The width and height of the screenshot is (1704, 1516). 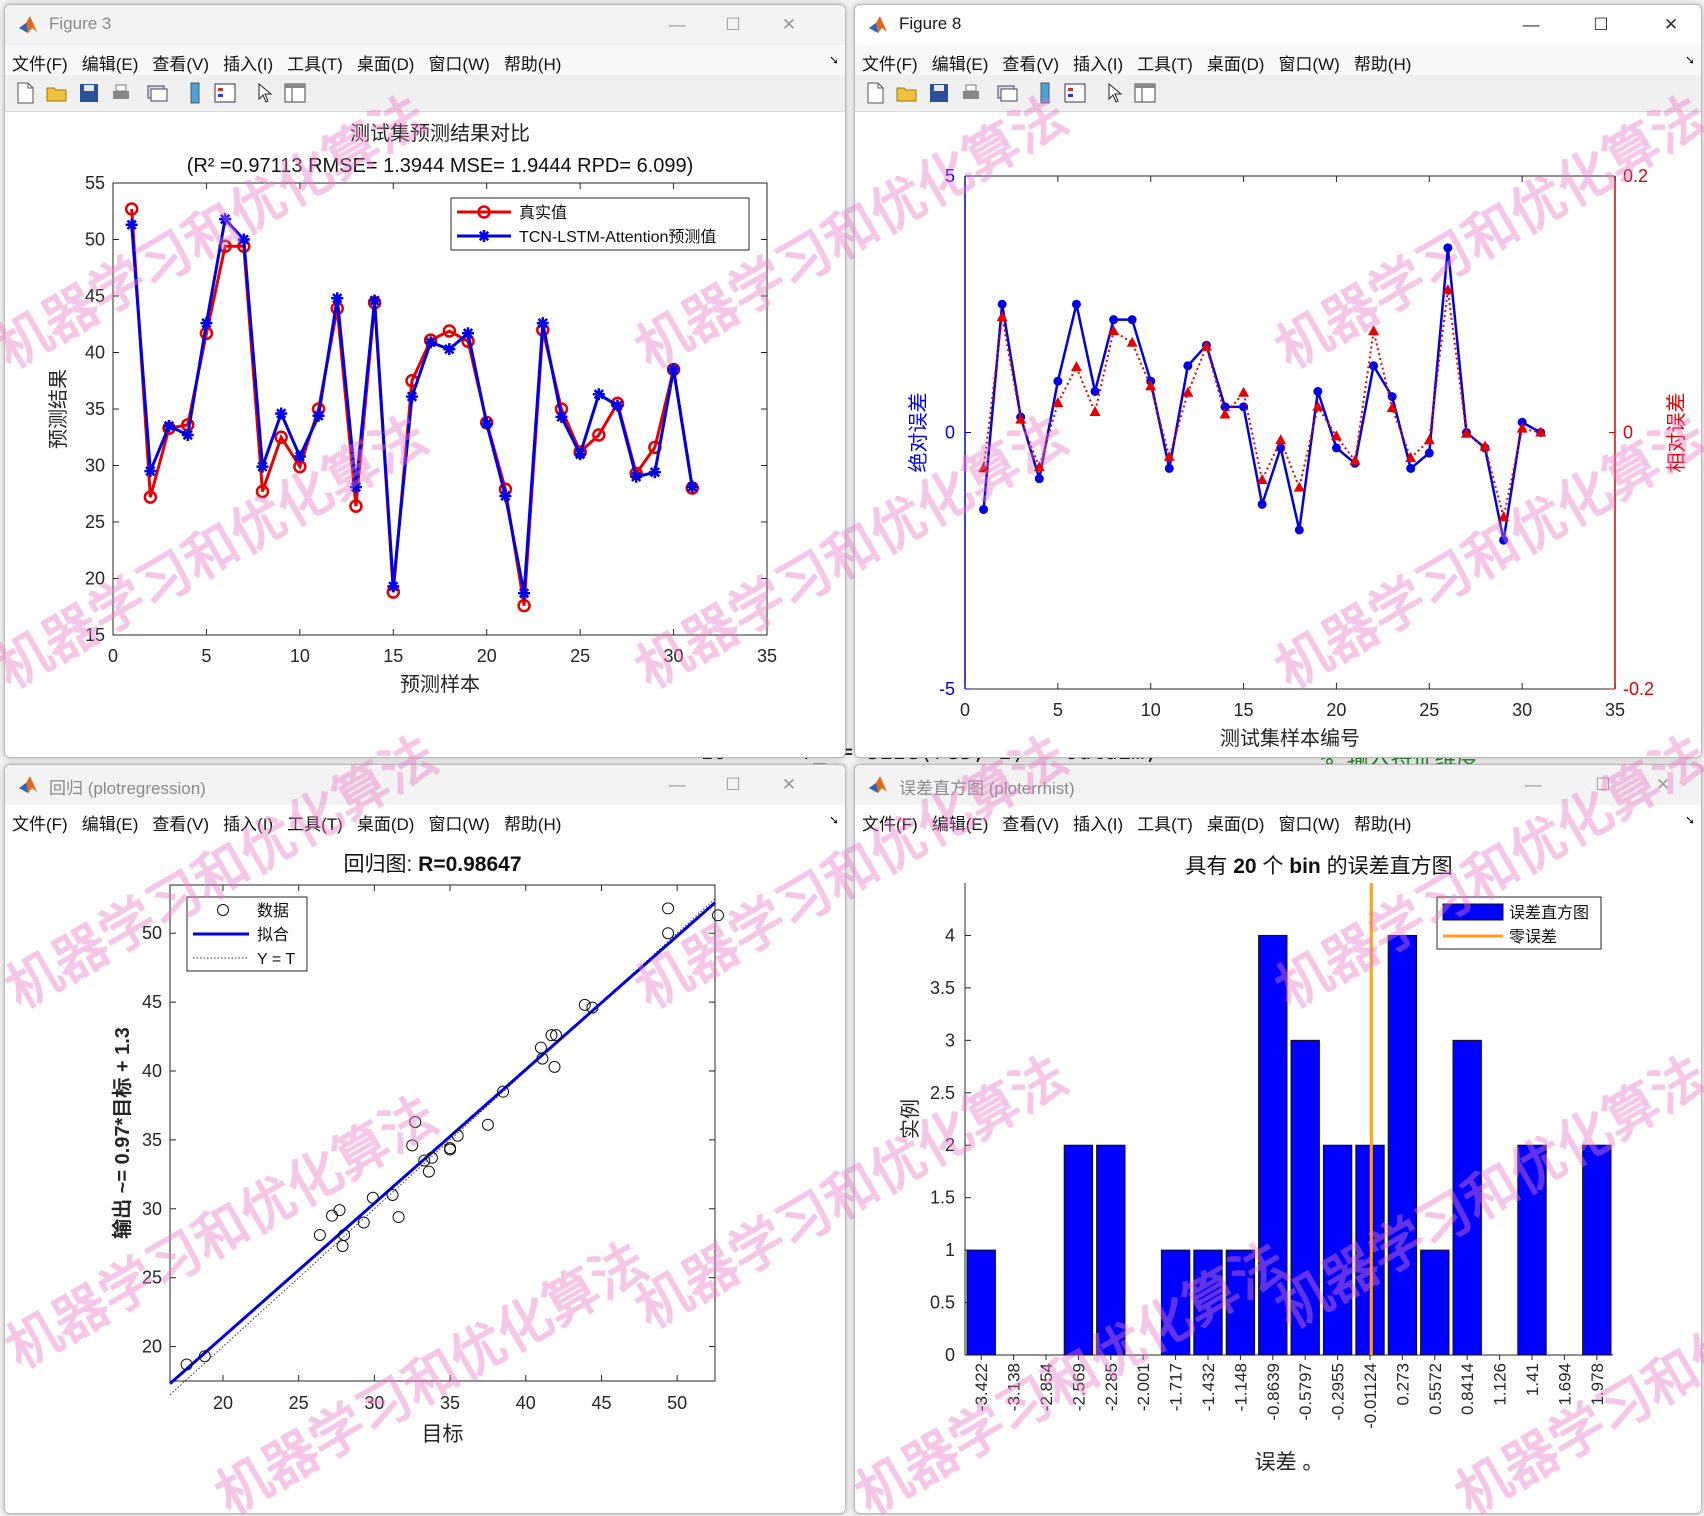 I want to click on title-bar: Figure 3 — ☐ ✕, so click(x=425, y=25).